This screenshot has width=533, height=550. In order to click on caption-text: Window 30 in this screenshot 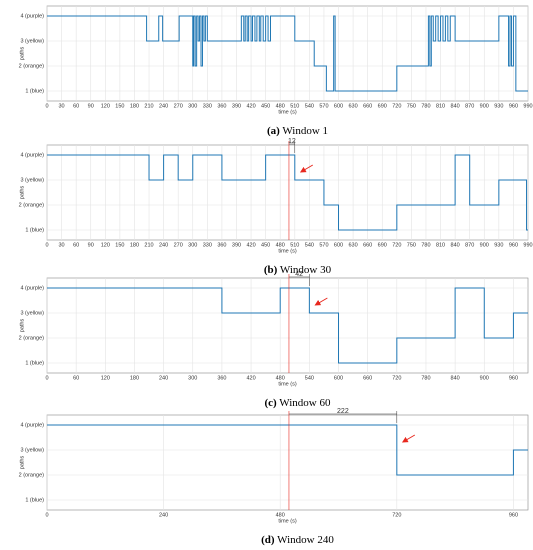, I will do `click(306, 270)`.